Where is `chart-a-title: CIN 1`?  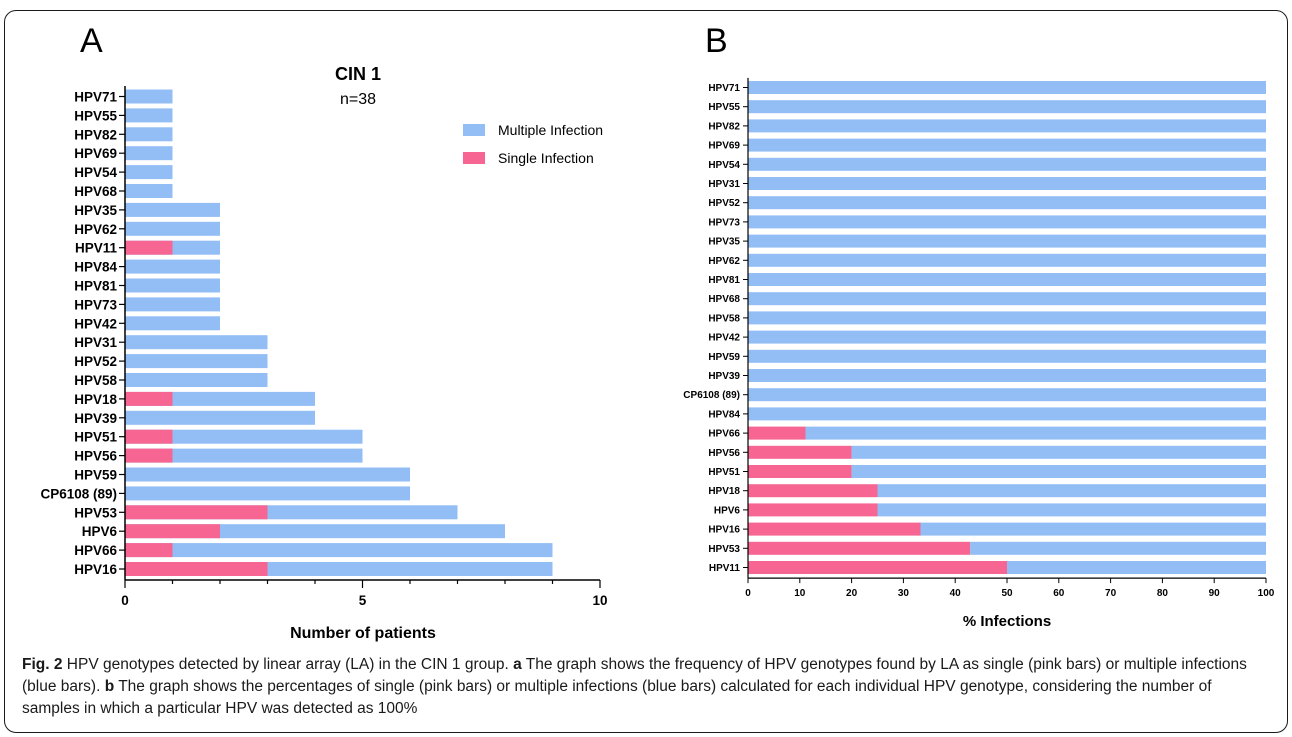 chart-a-title: CIN 1 is located at coordinates (358, 74).